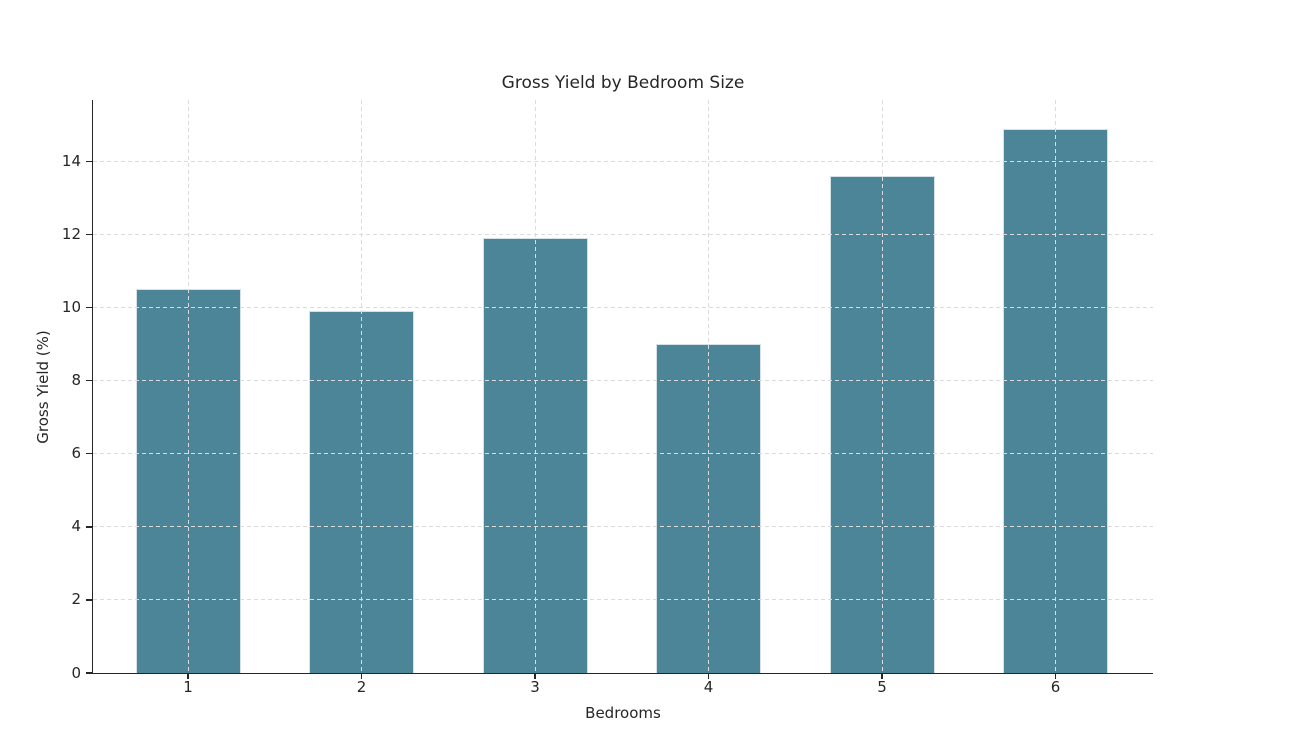  I want to click on x-tick-label: 6, so click(1055, 687).